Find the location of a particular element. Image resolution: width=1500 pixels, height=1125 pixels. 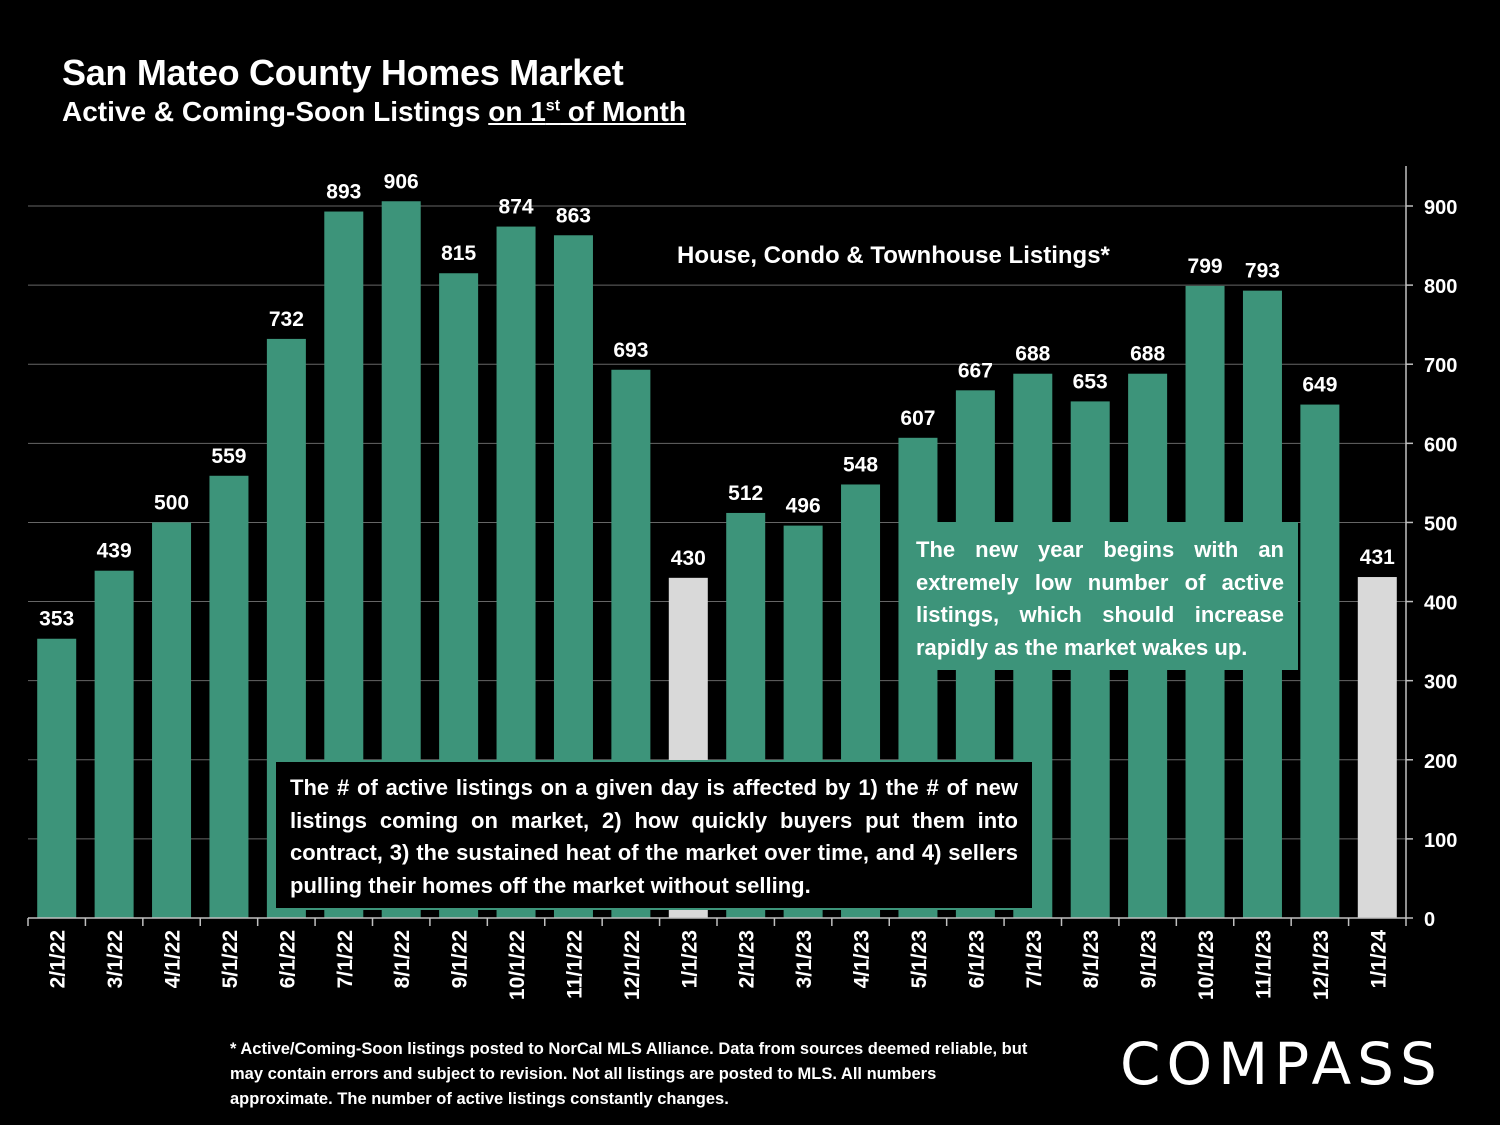

data-label: 496 is located at coordinates (803, 506).